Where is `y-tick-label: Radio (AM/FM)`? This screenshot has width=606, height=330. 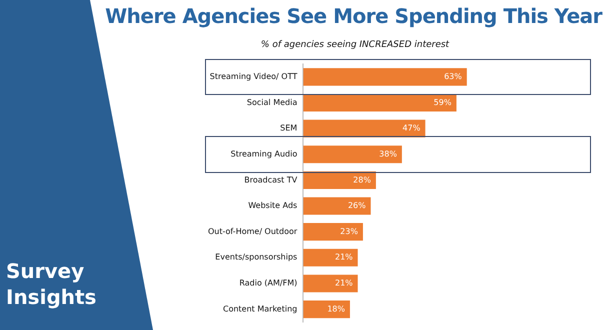 y-tick-label: Radio (AM/FM) is located at coordinates (268, 283).